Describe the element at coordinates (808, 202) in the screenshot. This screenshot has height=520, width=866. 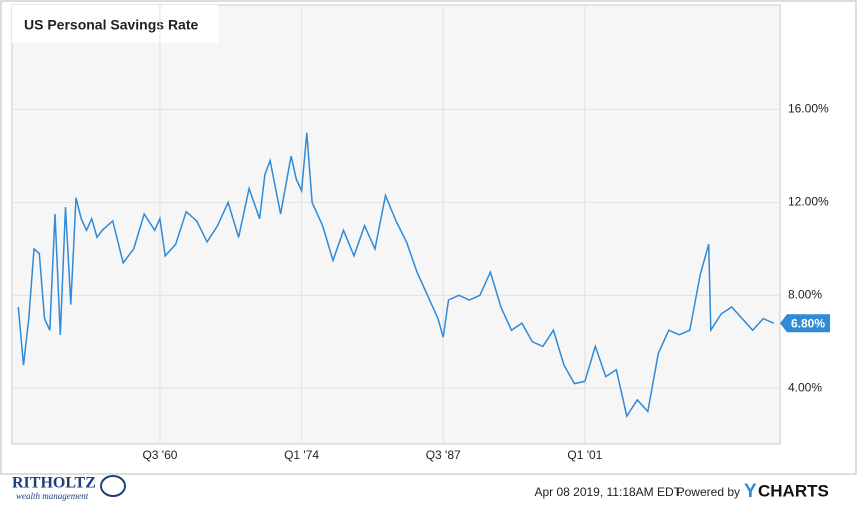
I see `y-tick-label: 12.00%` at that location.